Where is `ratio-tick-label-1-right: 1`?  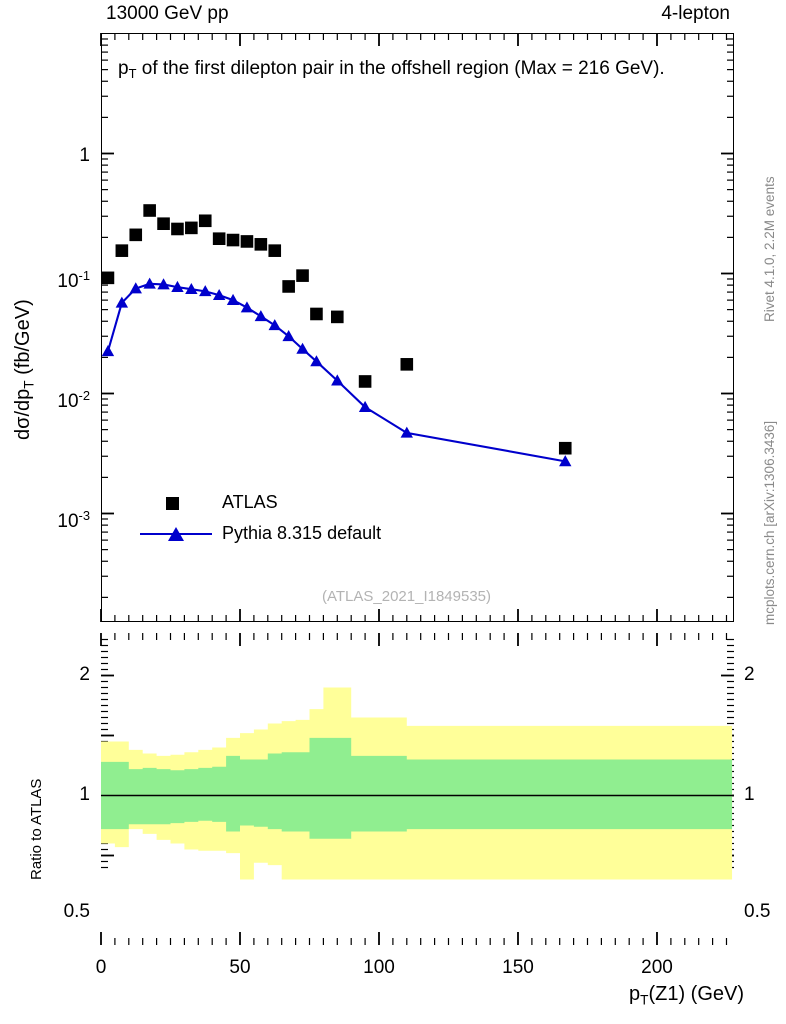 ratio-tick-label-1-right: 1 is located at coordinates (749, 794).